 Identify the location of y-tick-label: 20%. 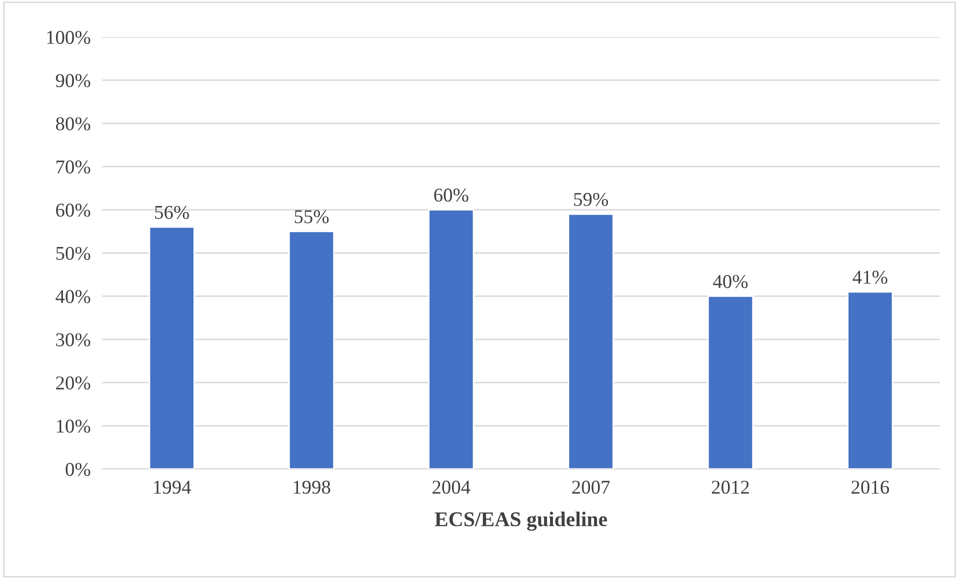
(73, 383).